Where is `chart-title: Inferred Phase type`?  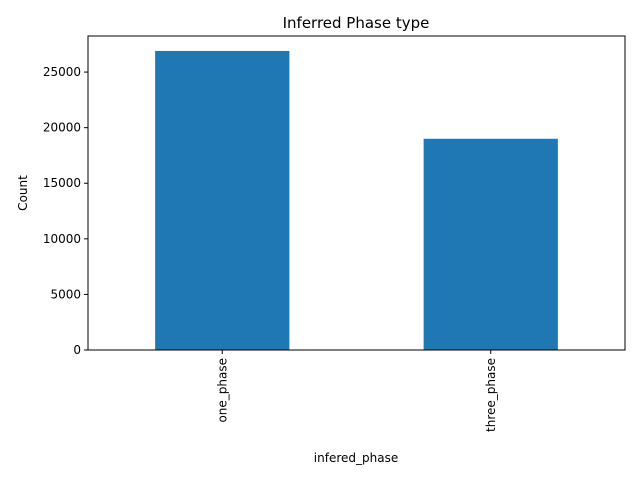 chart-title: Inferred Phase type is located at coordinates (356, 23).